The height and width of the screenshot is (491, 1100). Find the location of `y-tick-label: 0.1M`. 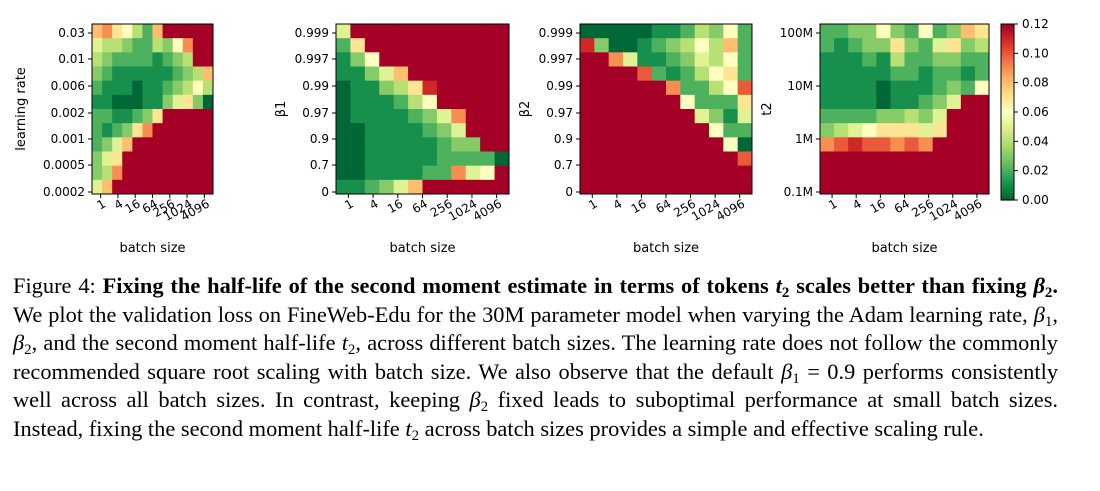

y-tick-label: 0.1M is located at coordinates (798, 192).